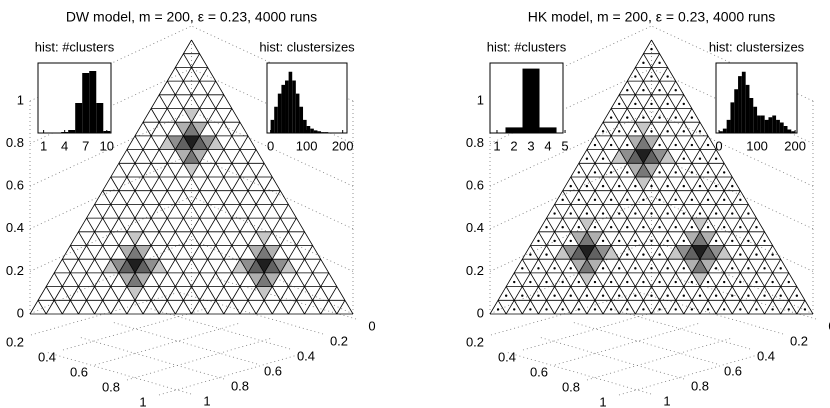  I want to click on chart-title: HK model, m = 200, ε = 0.23, 4000 runs, so click(652, 17).